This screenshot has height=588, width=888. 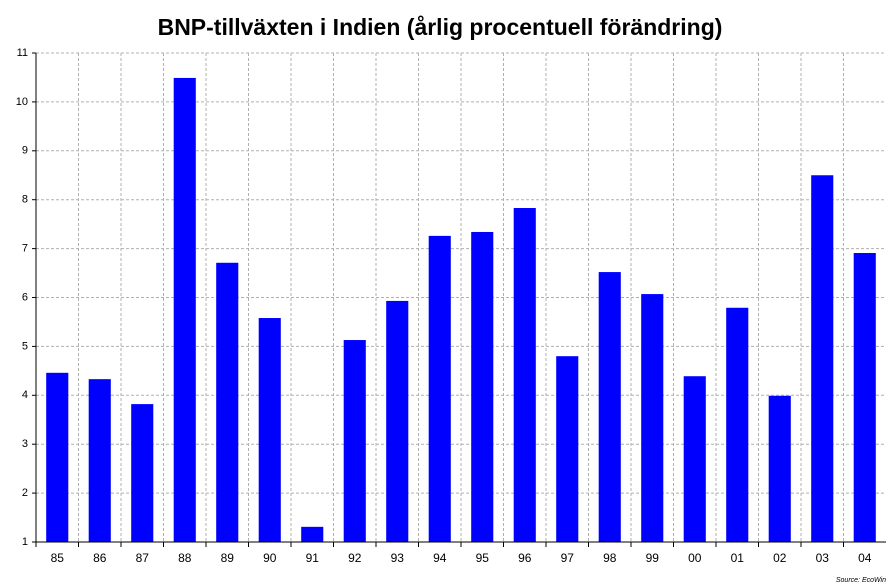 I want to click on y-tick-label: 7, so click(x=25, y=249).